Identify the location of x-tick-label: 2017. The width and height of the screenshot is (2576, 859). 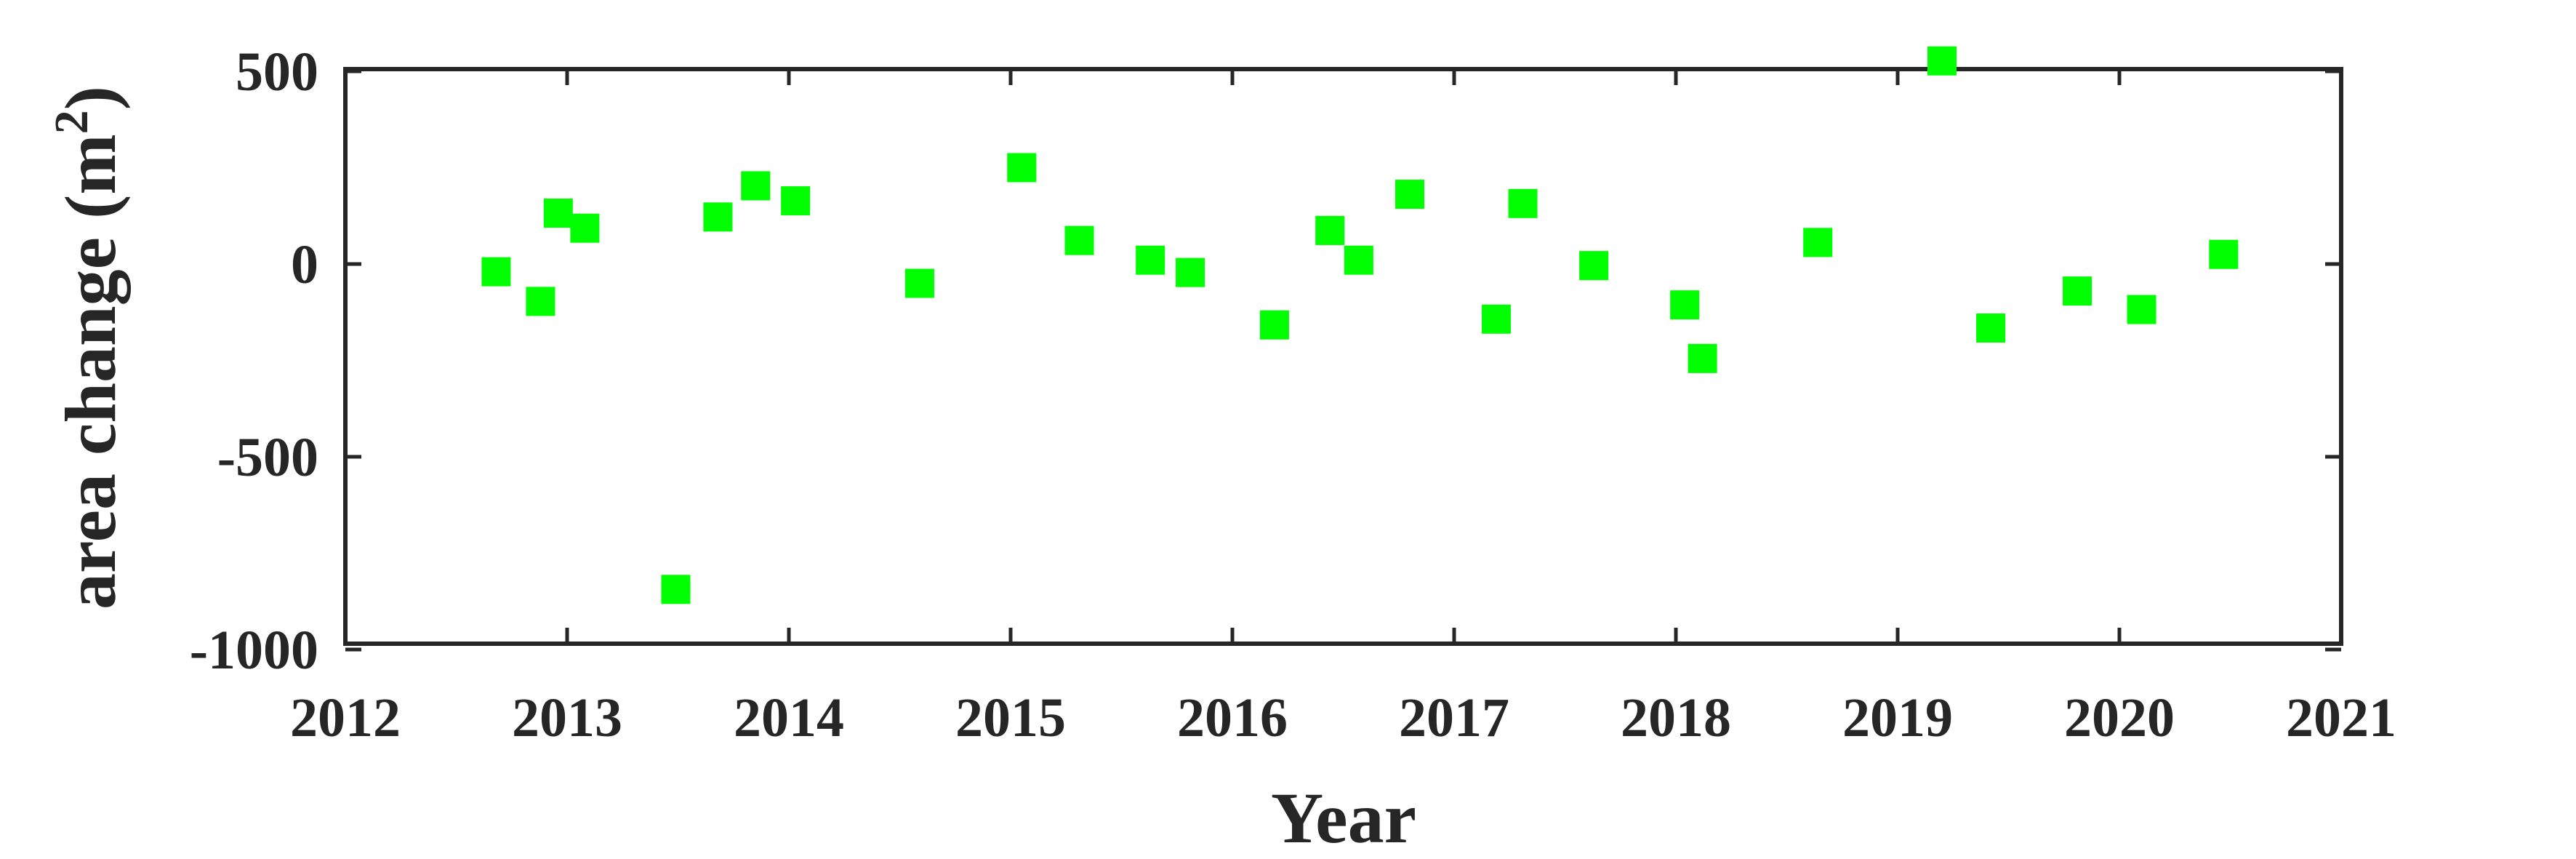
(1454, 717).